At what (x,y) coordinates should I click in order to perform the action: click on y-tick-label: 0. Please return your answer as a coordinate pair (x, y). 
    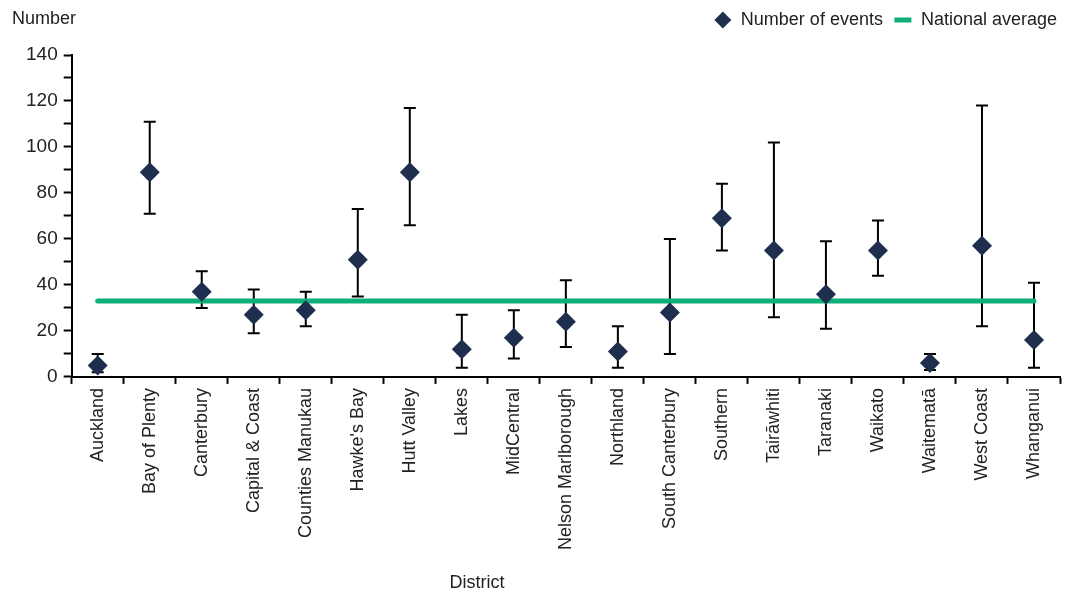
    Looking at the image, I should click on (52, 376).